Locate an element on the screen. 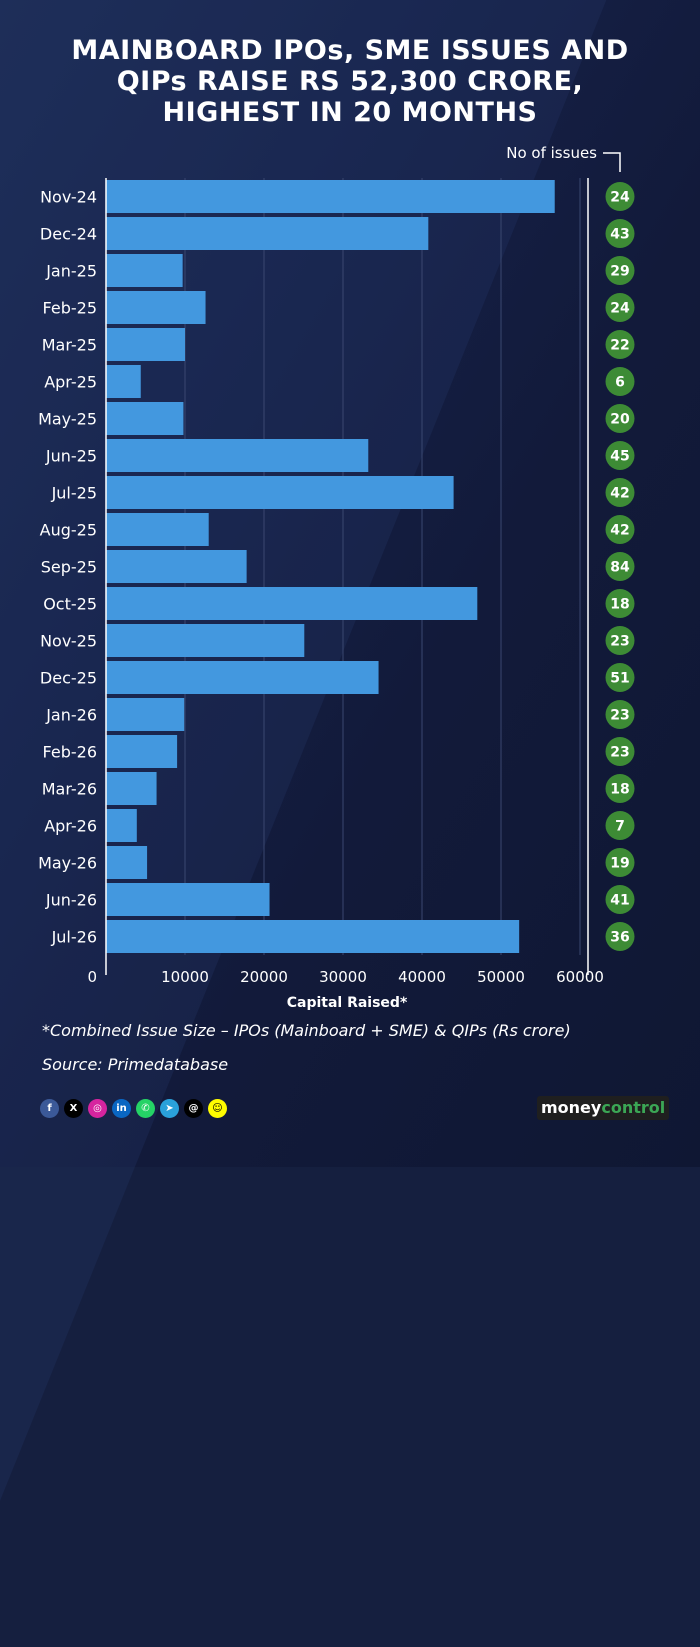  issues-count: 6 is located at coordinates (620, 383).